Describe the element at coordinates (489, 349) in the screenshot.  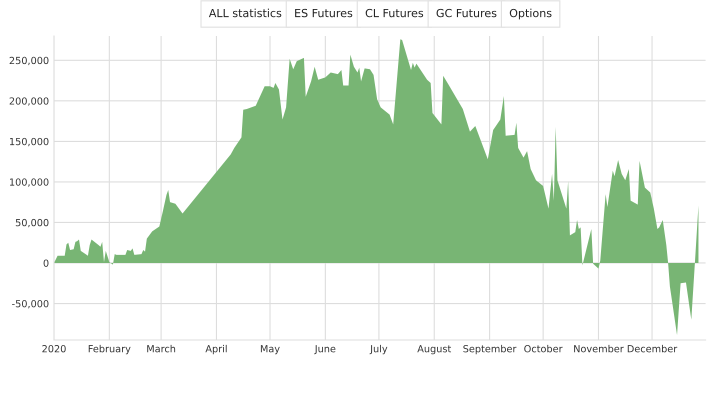
I see `x-tick-label: September` at that location.